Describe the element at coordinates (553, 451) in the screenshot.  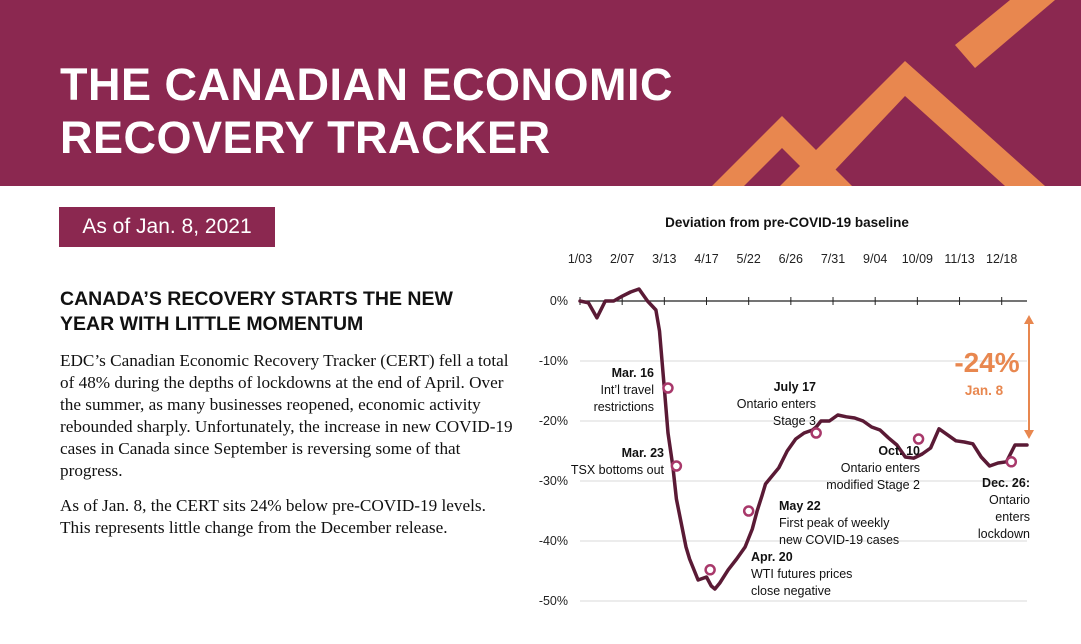
I see `y-axis-labels: 0% -10% -20% -30% -40% -50%` at that location.